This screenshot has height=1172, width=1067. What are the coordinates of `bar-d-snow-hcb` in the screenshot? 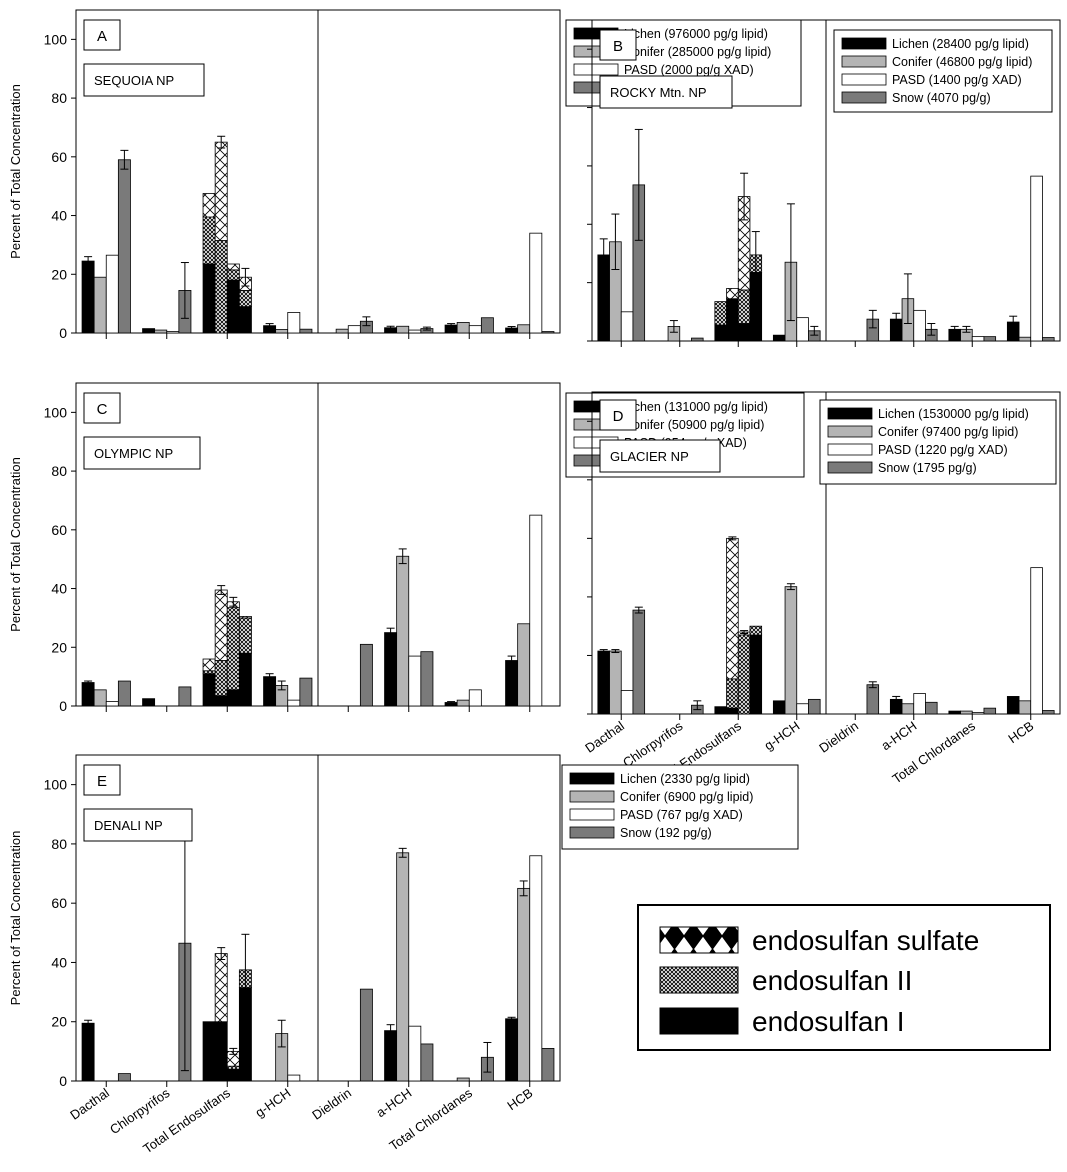 It's located at (1048, 712).